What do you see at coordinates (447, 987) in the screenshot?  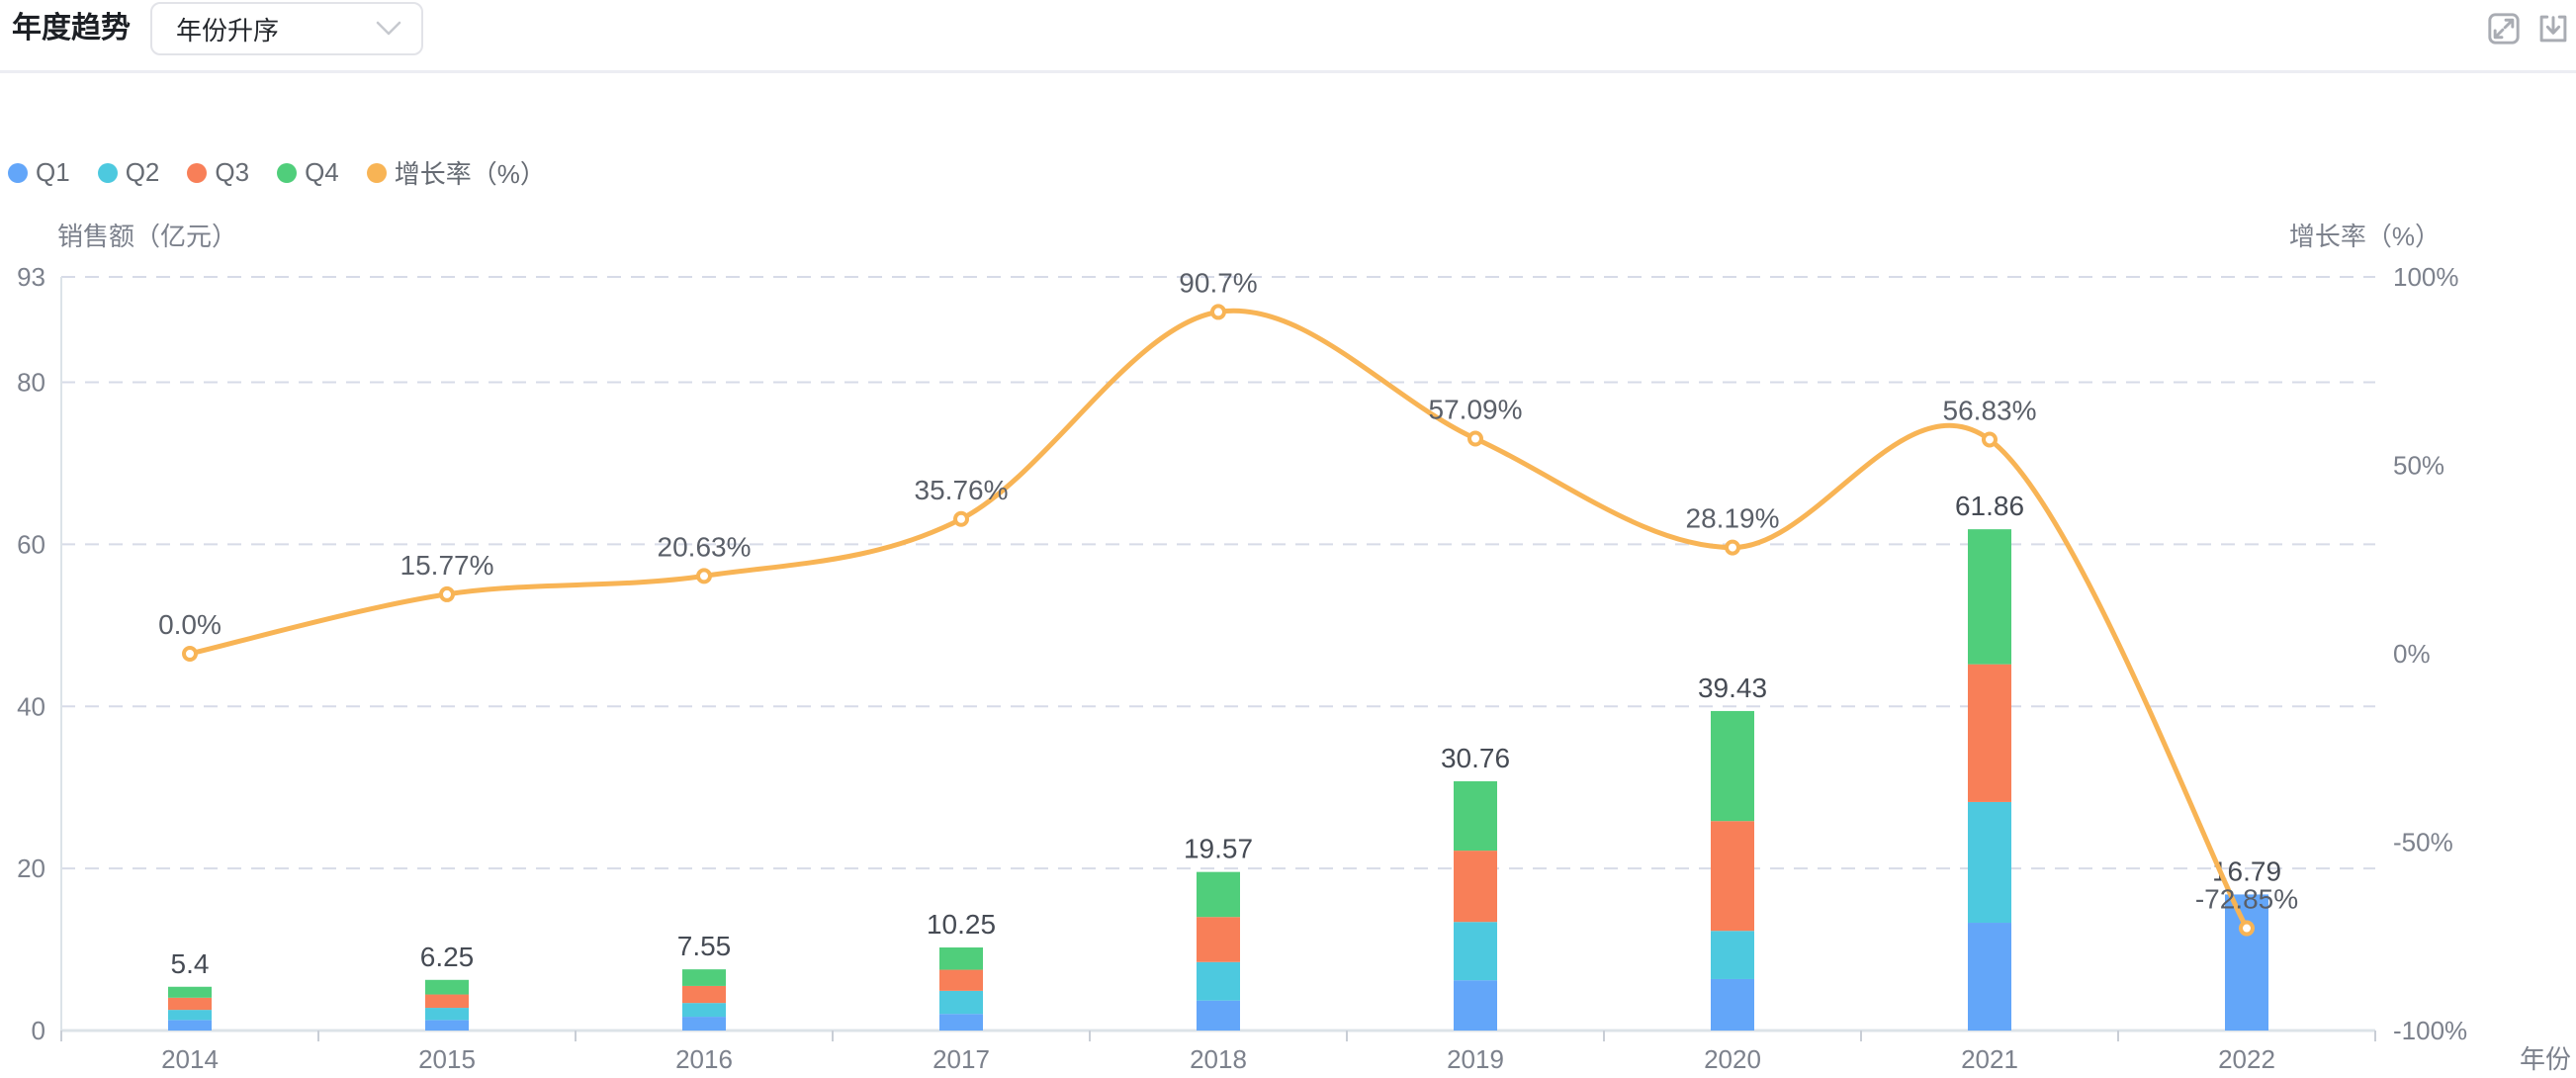 I see `bar-segment-q4-2015` at bounding box center [447, 987].